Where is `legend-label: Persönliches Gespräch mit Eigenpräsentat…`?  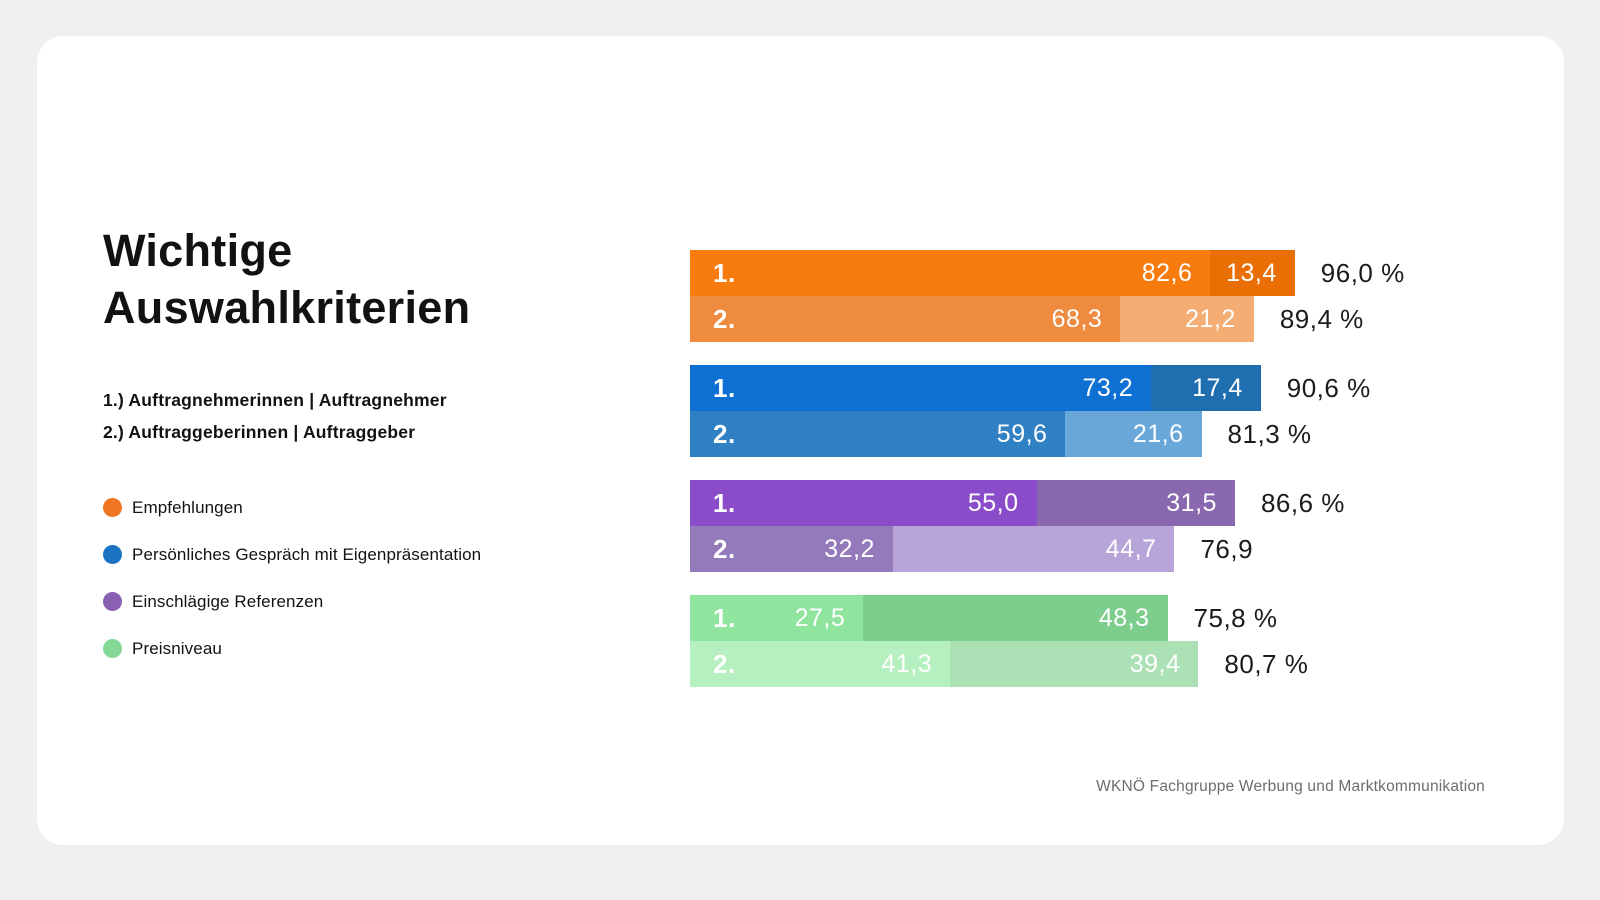
legend-label: Persönliches Gespräch mit Eigenpräsentat… is located at coordinates (307, 554).